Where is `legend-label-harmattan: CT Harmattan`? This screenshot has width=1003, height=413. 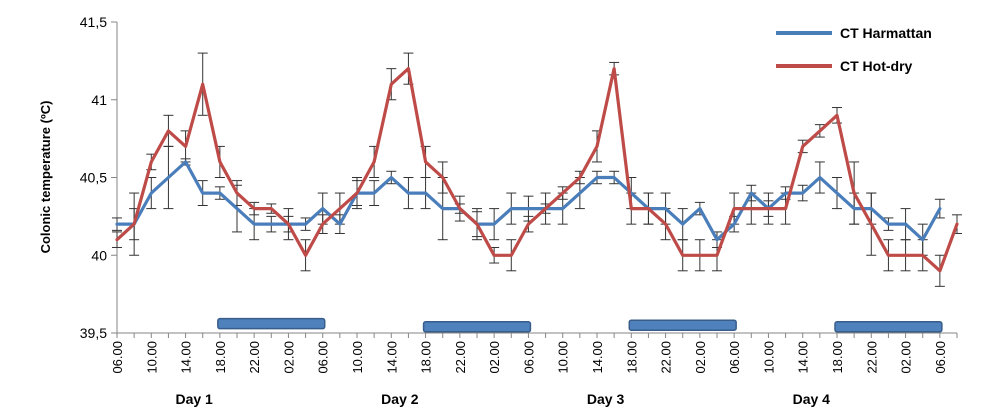 legend-label-harmattan: CT Harmattan is located at coordinates (886, 33).